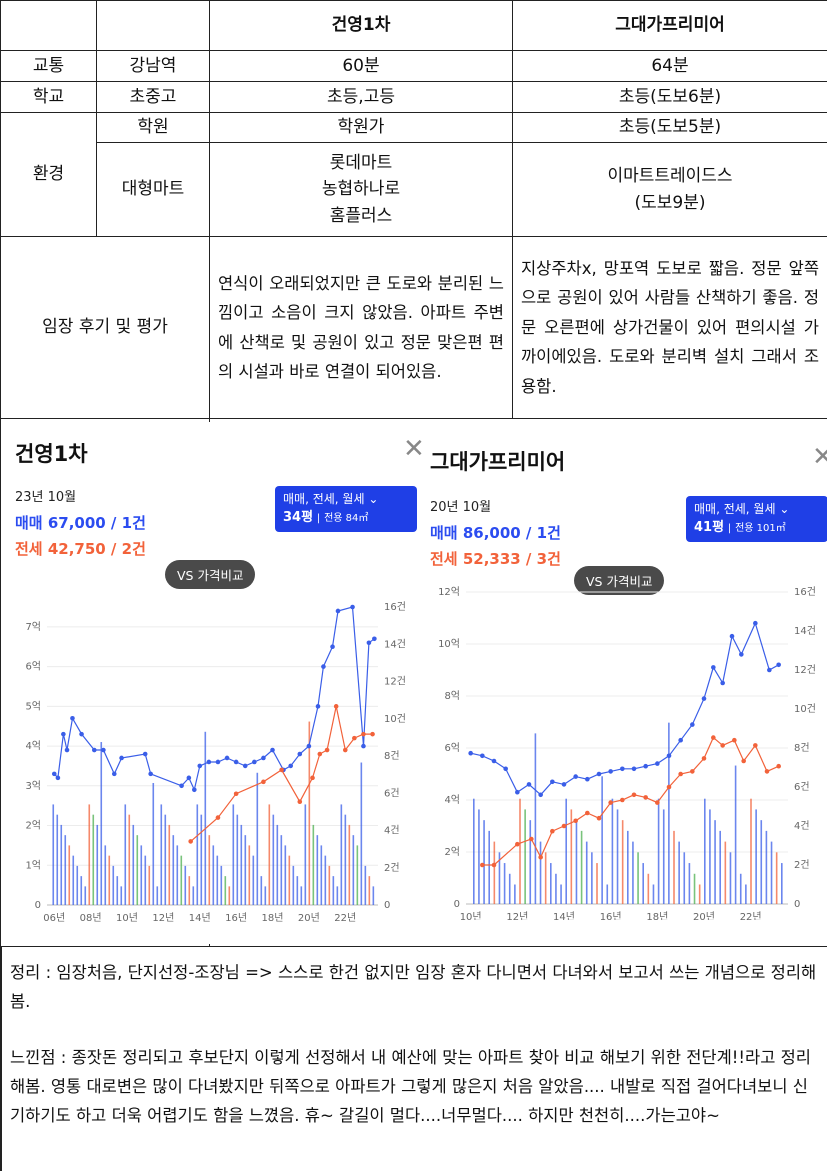 The image size is (827, 1171). Describe the element at coordinates (361, 162) in the screenshot. I see `mart-a-line-1: 롯데마트` at that location.